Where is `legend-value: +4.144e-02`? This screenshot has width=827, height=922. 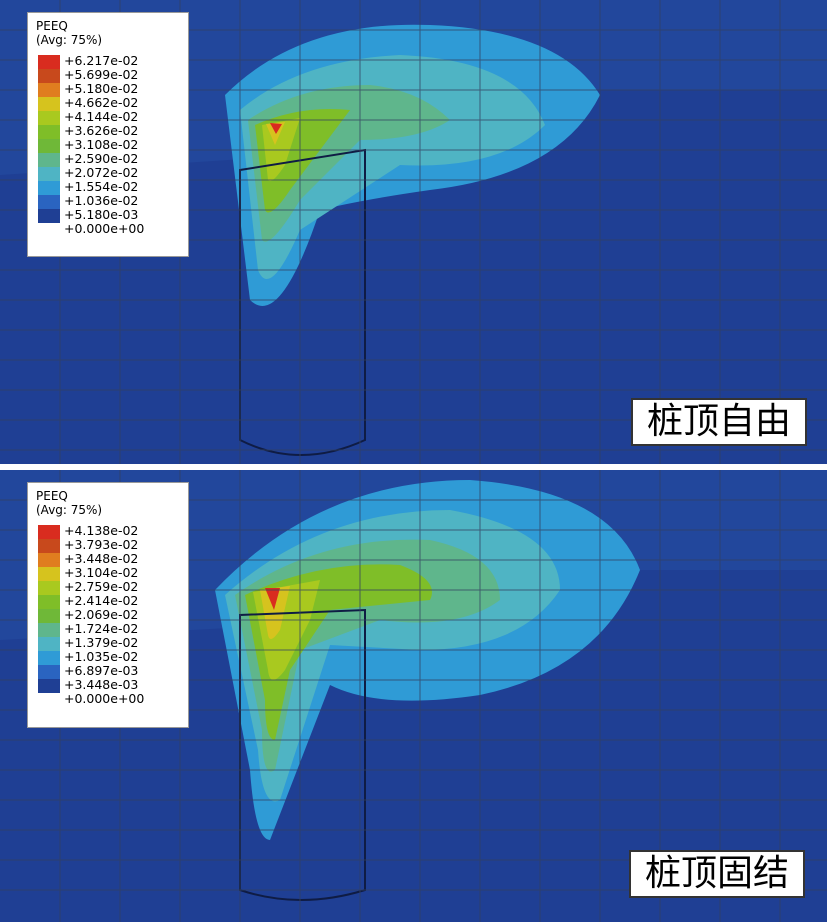 legend-value: +4.144e-02 is located at coordinates (101, 116).